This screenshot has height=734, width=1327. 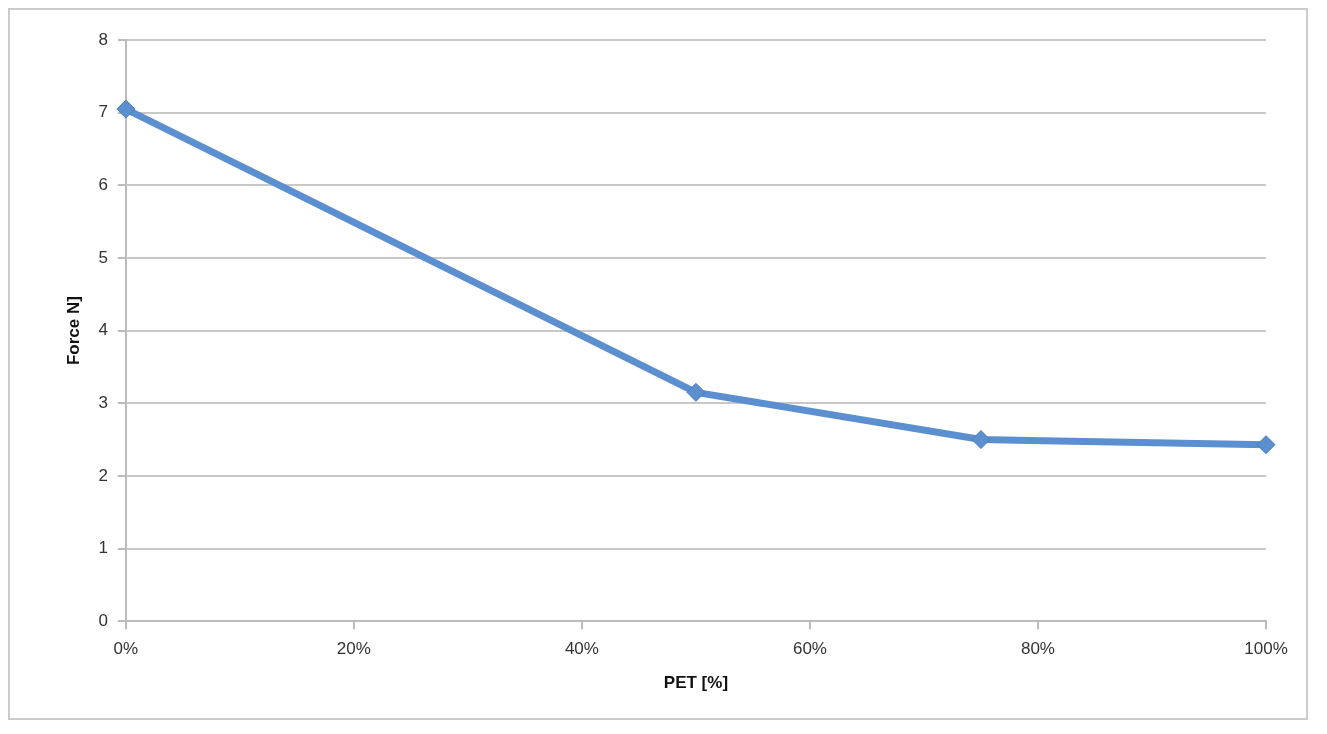 I want to click on y-tick-label: 8, so click(x=103, y=39).